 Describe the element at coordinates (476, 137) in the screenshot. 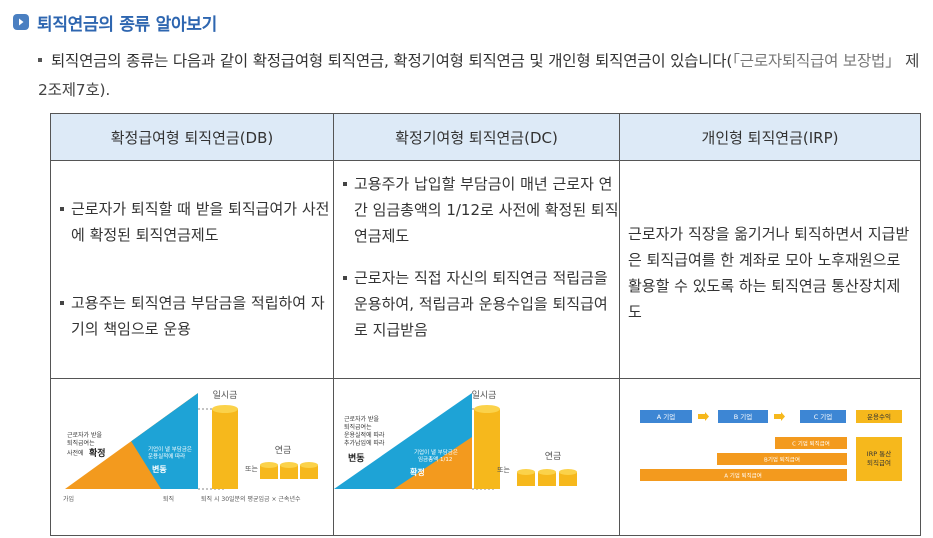

I see `header-dc: 확정기여형 퇴직연금(DC)` at that location.